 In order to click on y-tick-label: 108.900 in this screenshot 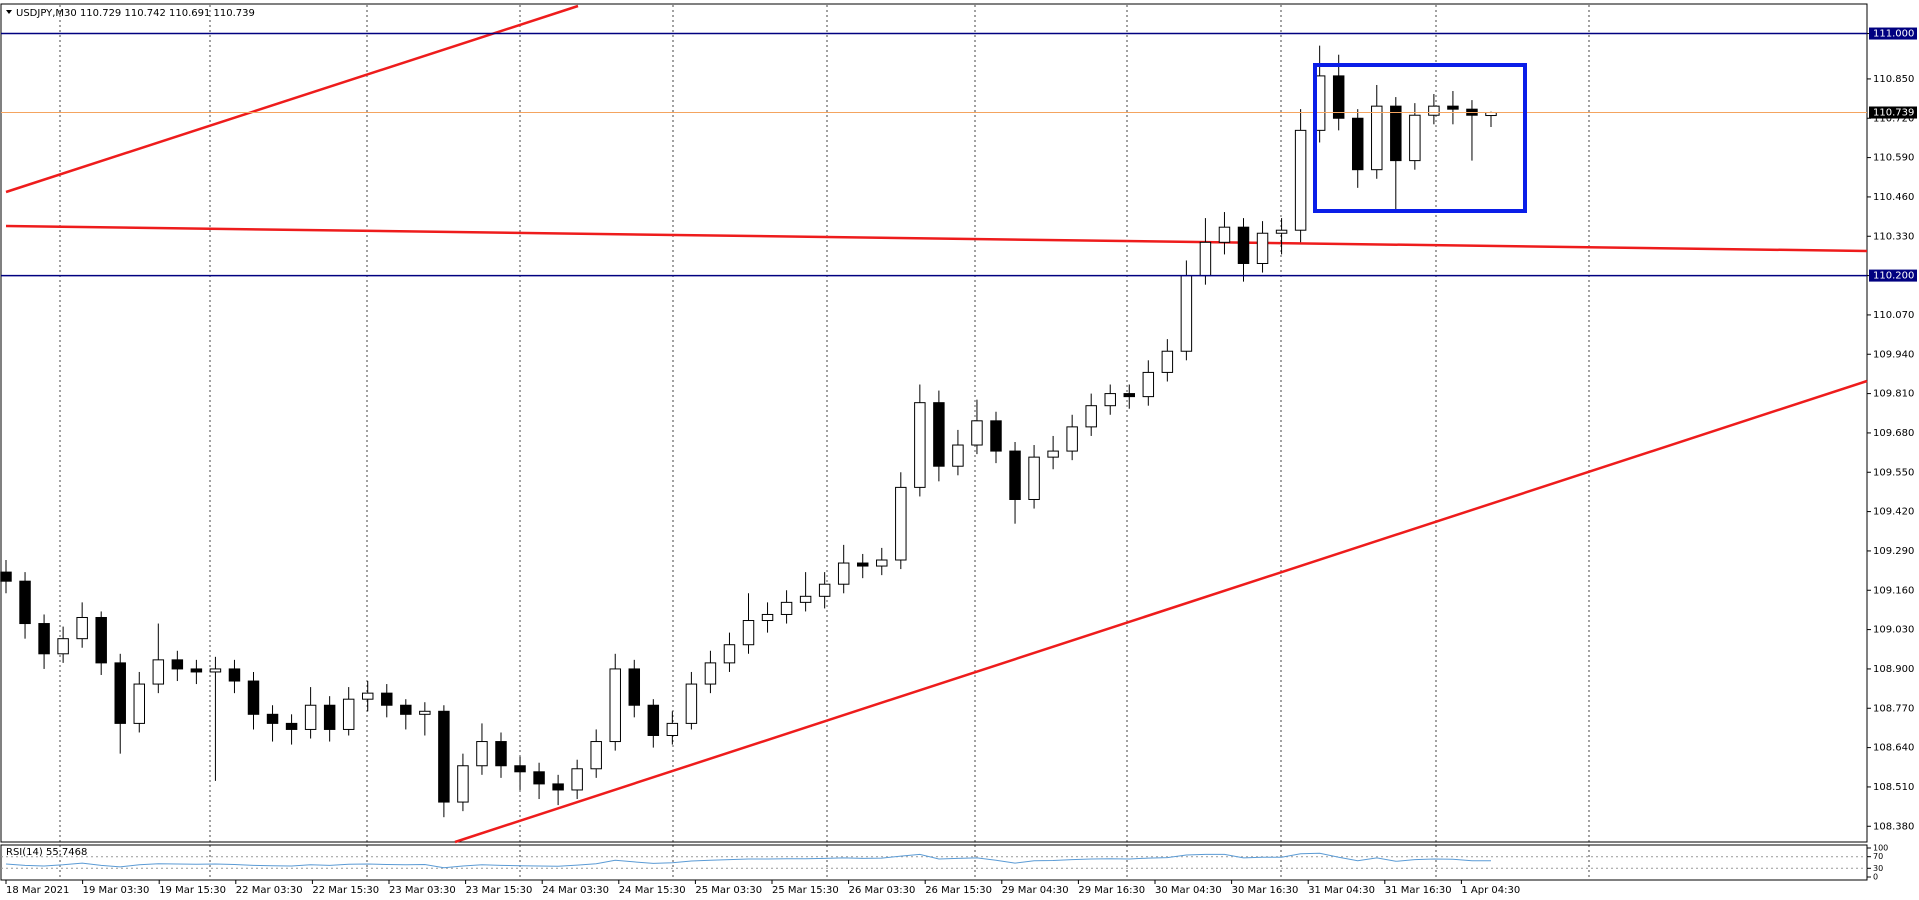, I will do `click(1893, 669)`.